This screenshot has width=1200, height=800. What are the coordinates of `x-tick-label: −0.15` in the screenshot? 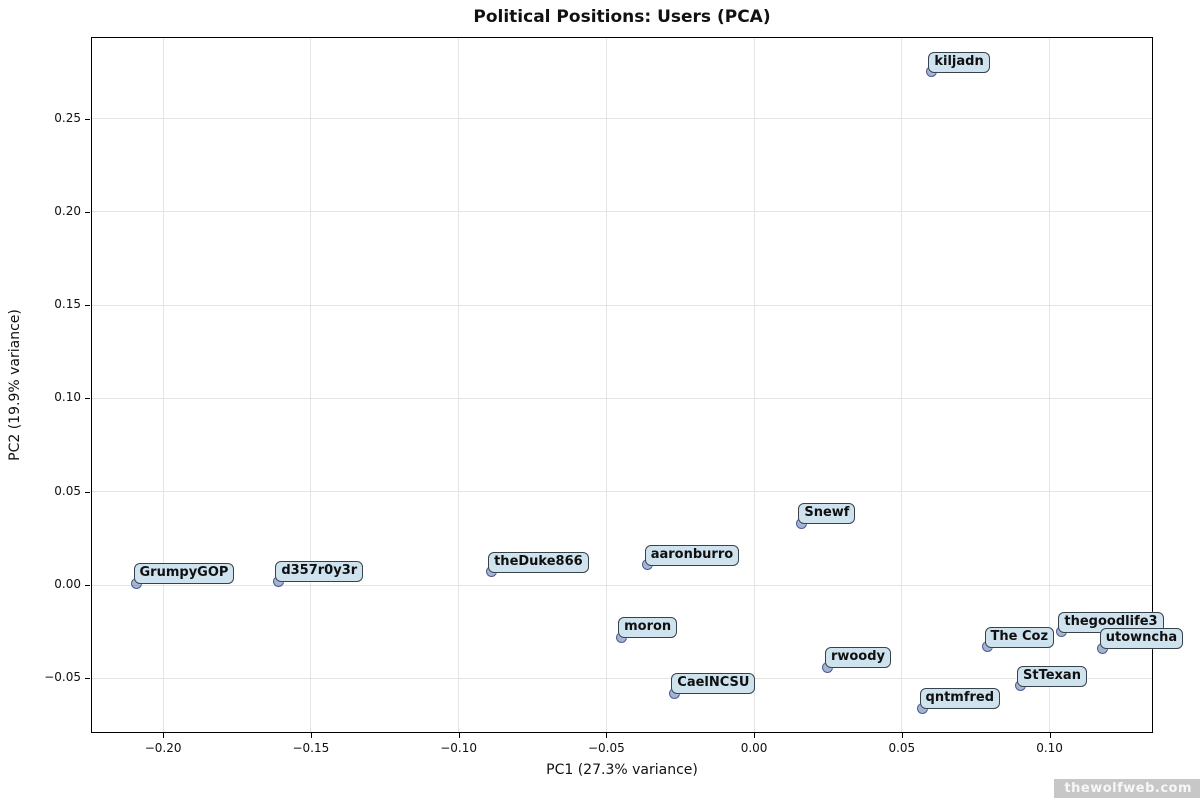 It's located at (311, 748).